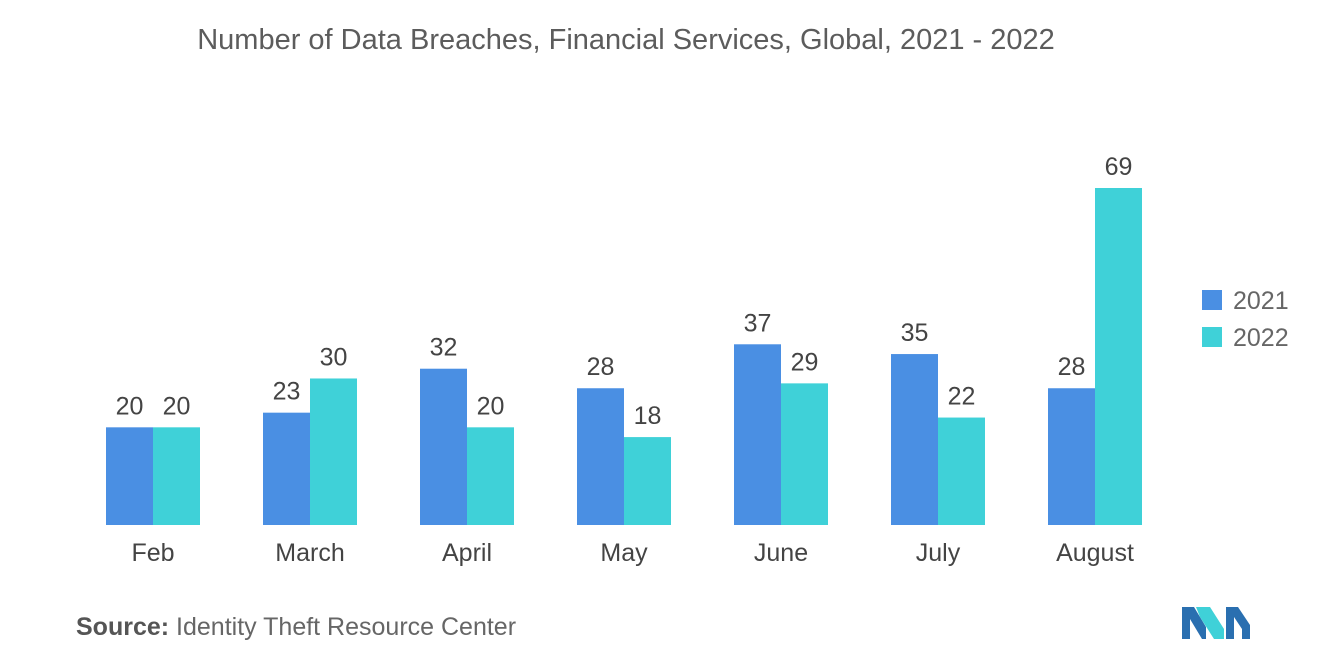  What do you see at coordinates (334, 357) in the screenshot?
I see `data-label-2022-march: 30` at bounding box center [334, 357].